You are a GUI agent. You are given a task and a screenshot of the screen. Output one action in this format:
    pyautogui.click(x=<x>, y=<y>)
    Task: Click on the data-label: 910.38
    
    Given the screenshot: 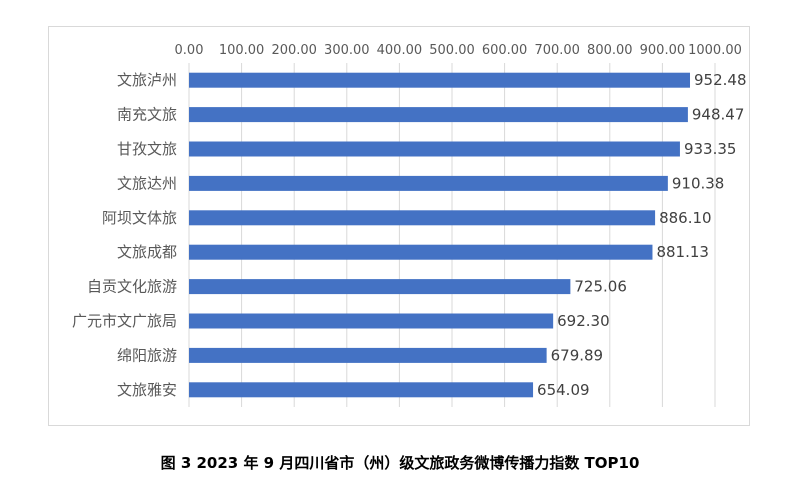 What is the action you would take?
    pyautogui.click(x=698, y=183)
    